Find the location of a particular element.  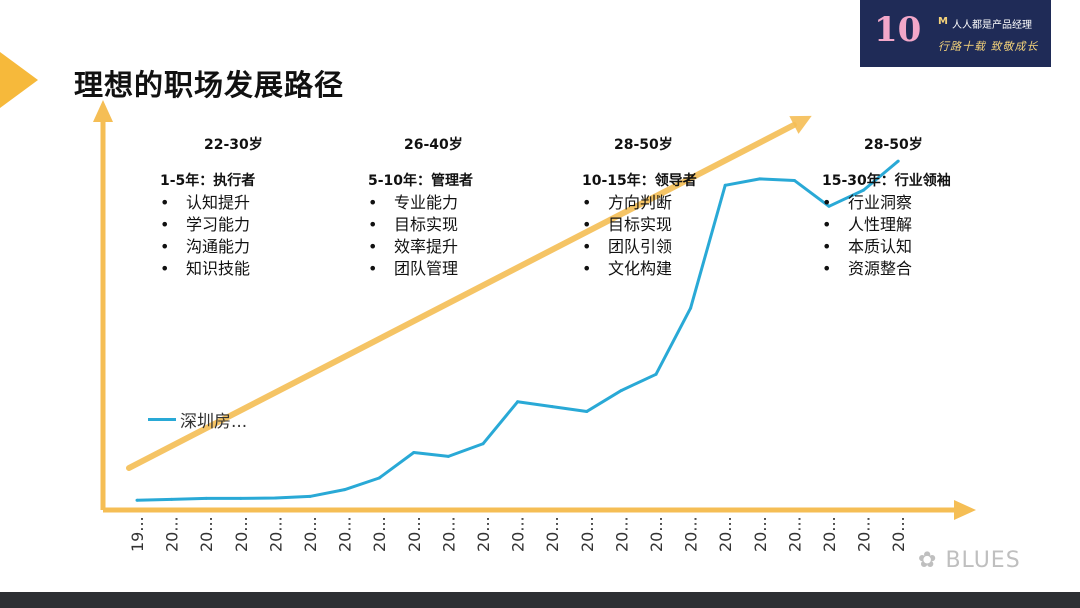

stage-role: 10-15年：领导者 is located at coordinates (639, 181).